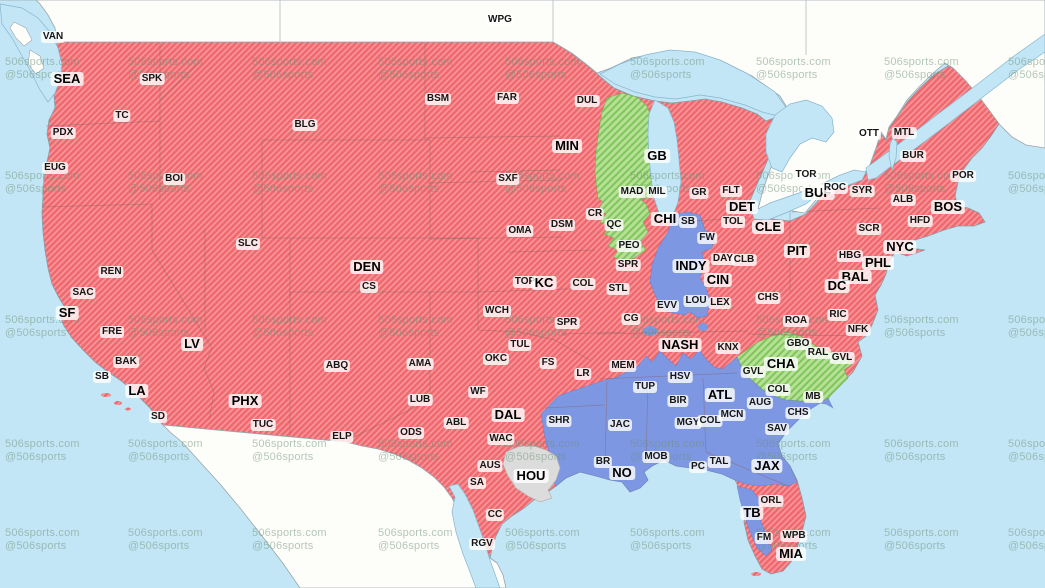 This screenshot has height=588, width=1045. What do you see at coordinates (474, 535) in the screenshot?
I see `gulf-of-california` at bounding box center [474, 535].